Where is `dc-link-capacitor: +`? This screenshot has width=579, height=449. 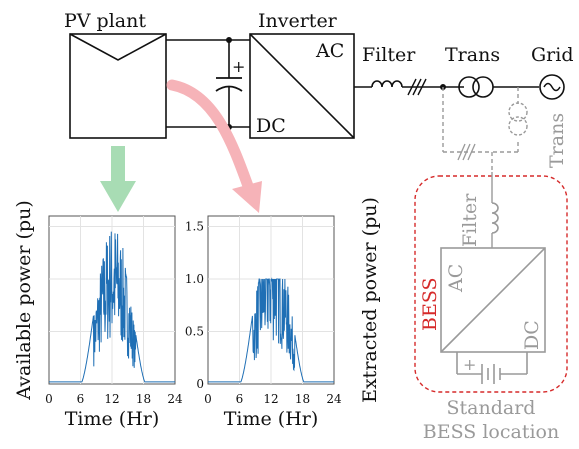
dc-link-capacitor: + is located at coordinates (230, 83).